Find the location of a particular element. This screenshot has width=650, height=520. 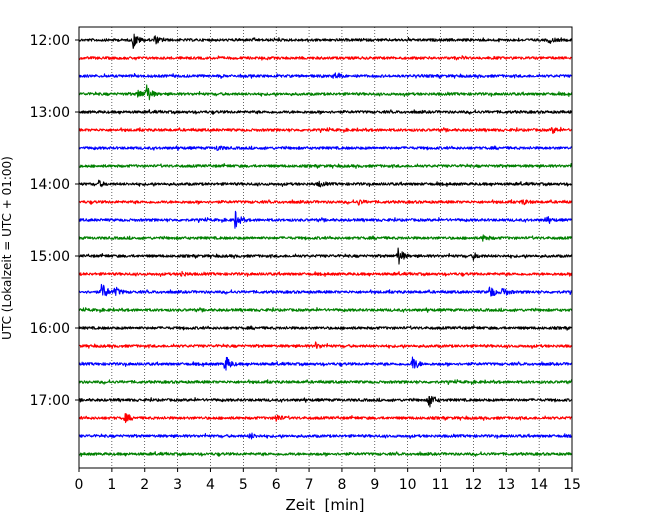

x-tick-label: 10 is located at coordinates (408, 485).